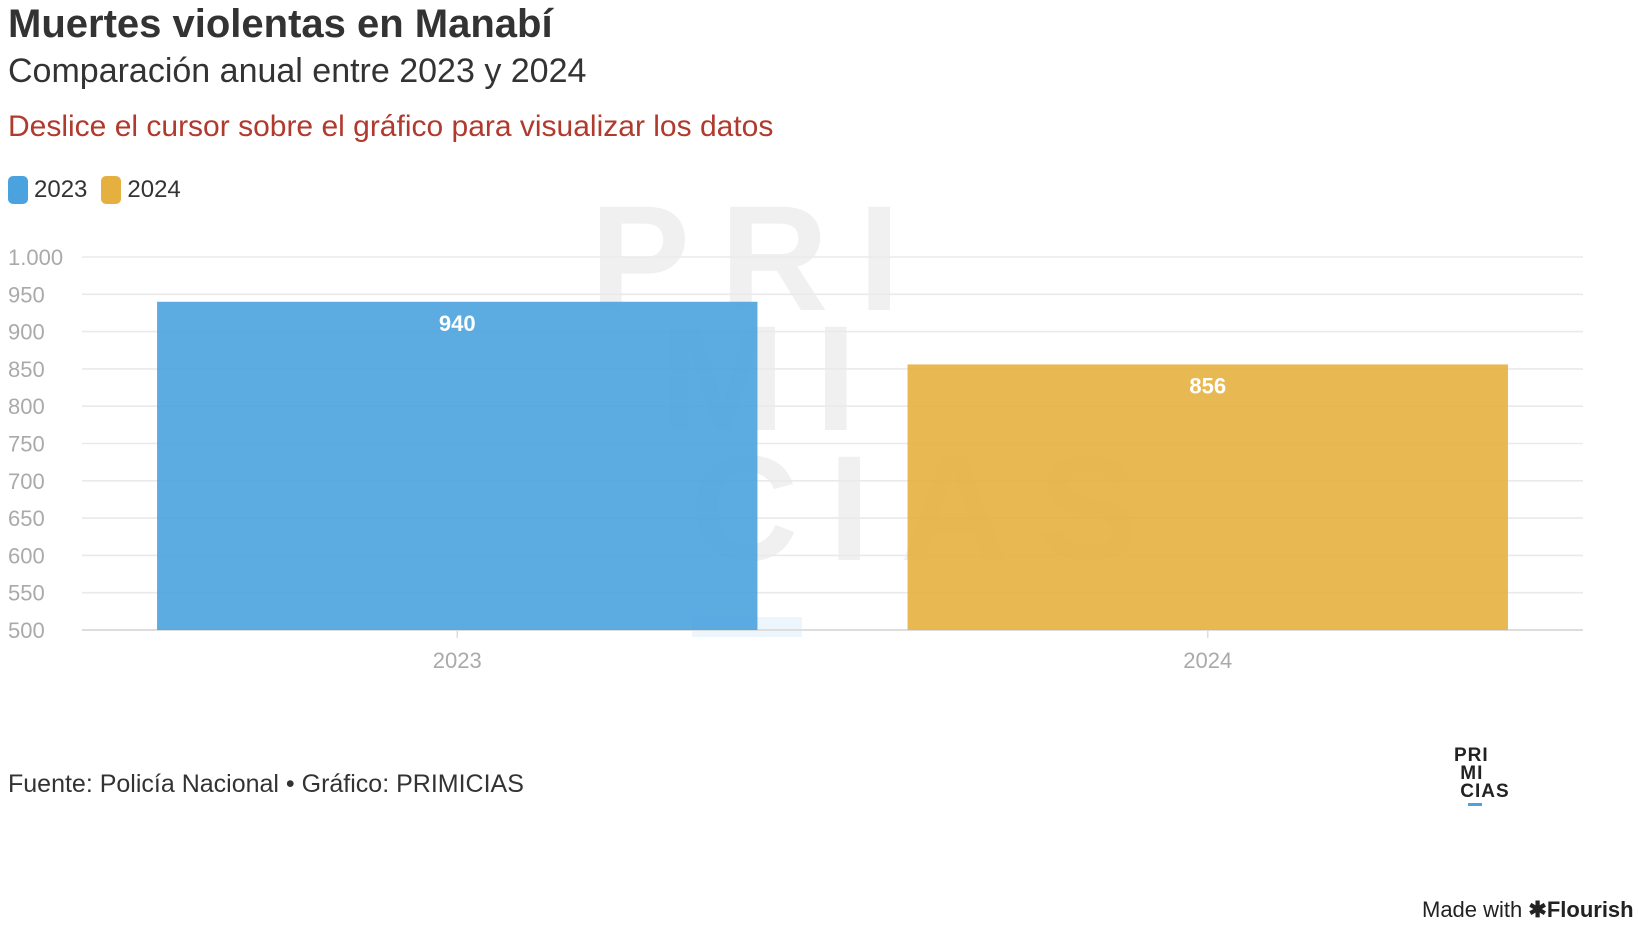  What do you see at coordinates (26, 555) in the screenshot?
I see `y-tick-label: 600` at bounding box center [26, 555].